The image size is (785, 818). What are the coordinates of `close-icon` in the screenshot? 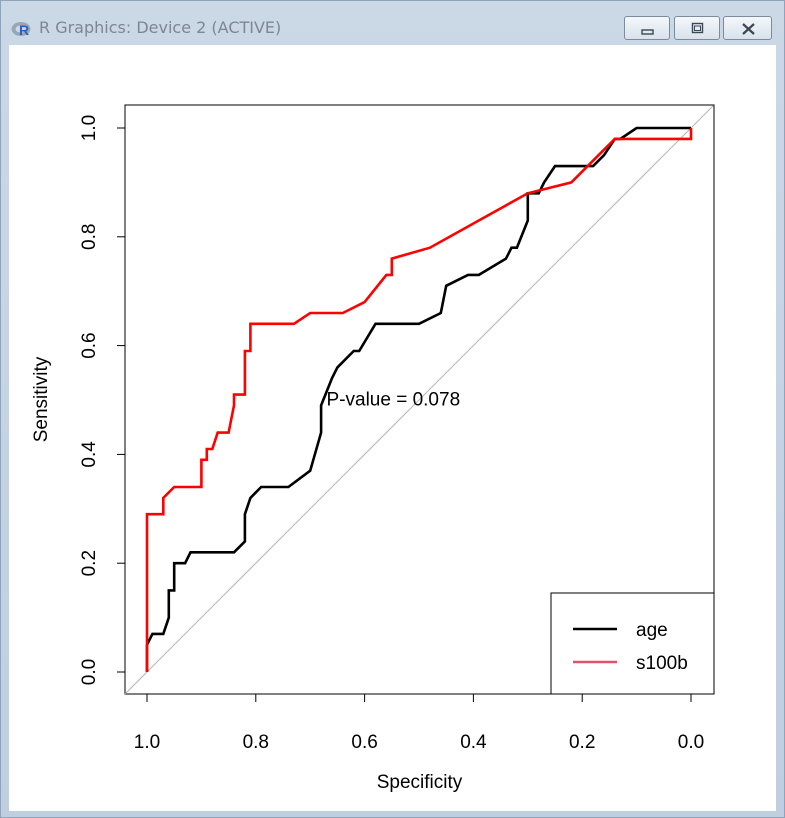 It's located at (748, 29).